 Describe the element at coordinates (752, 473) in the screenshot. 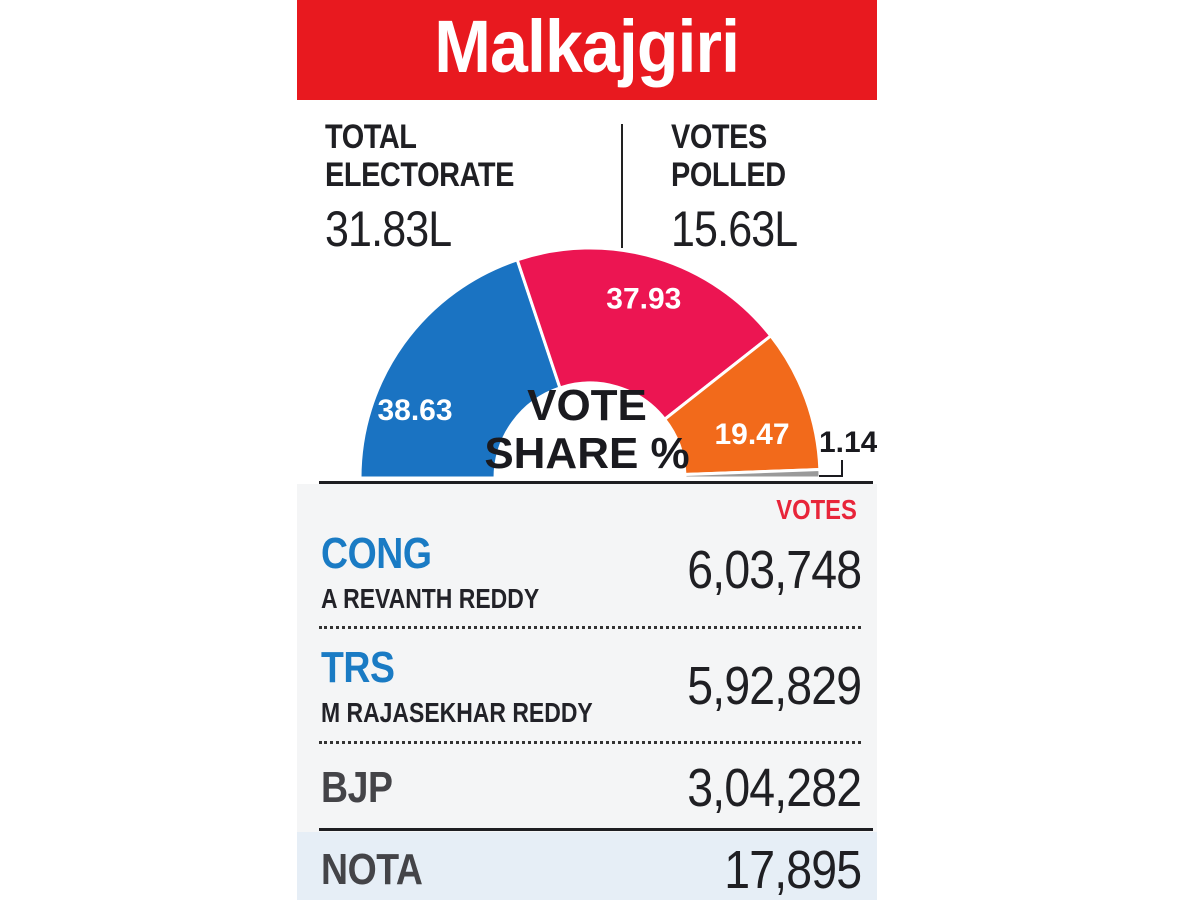

I see `others-segment` at that location.